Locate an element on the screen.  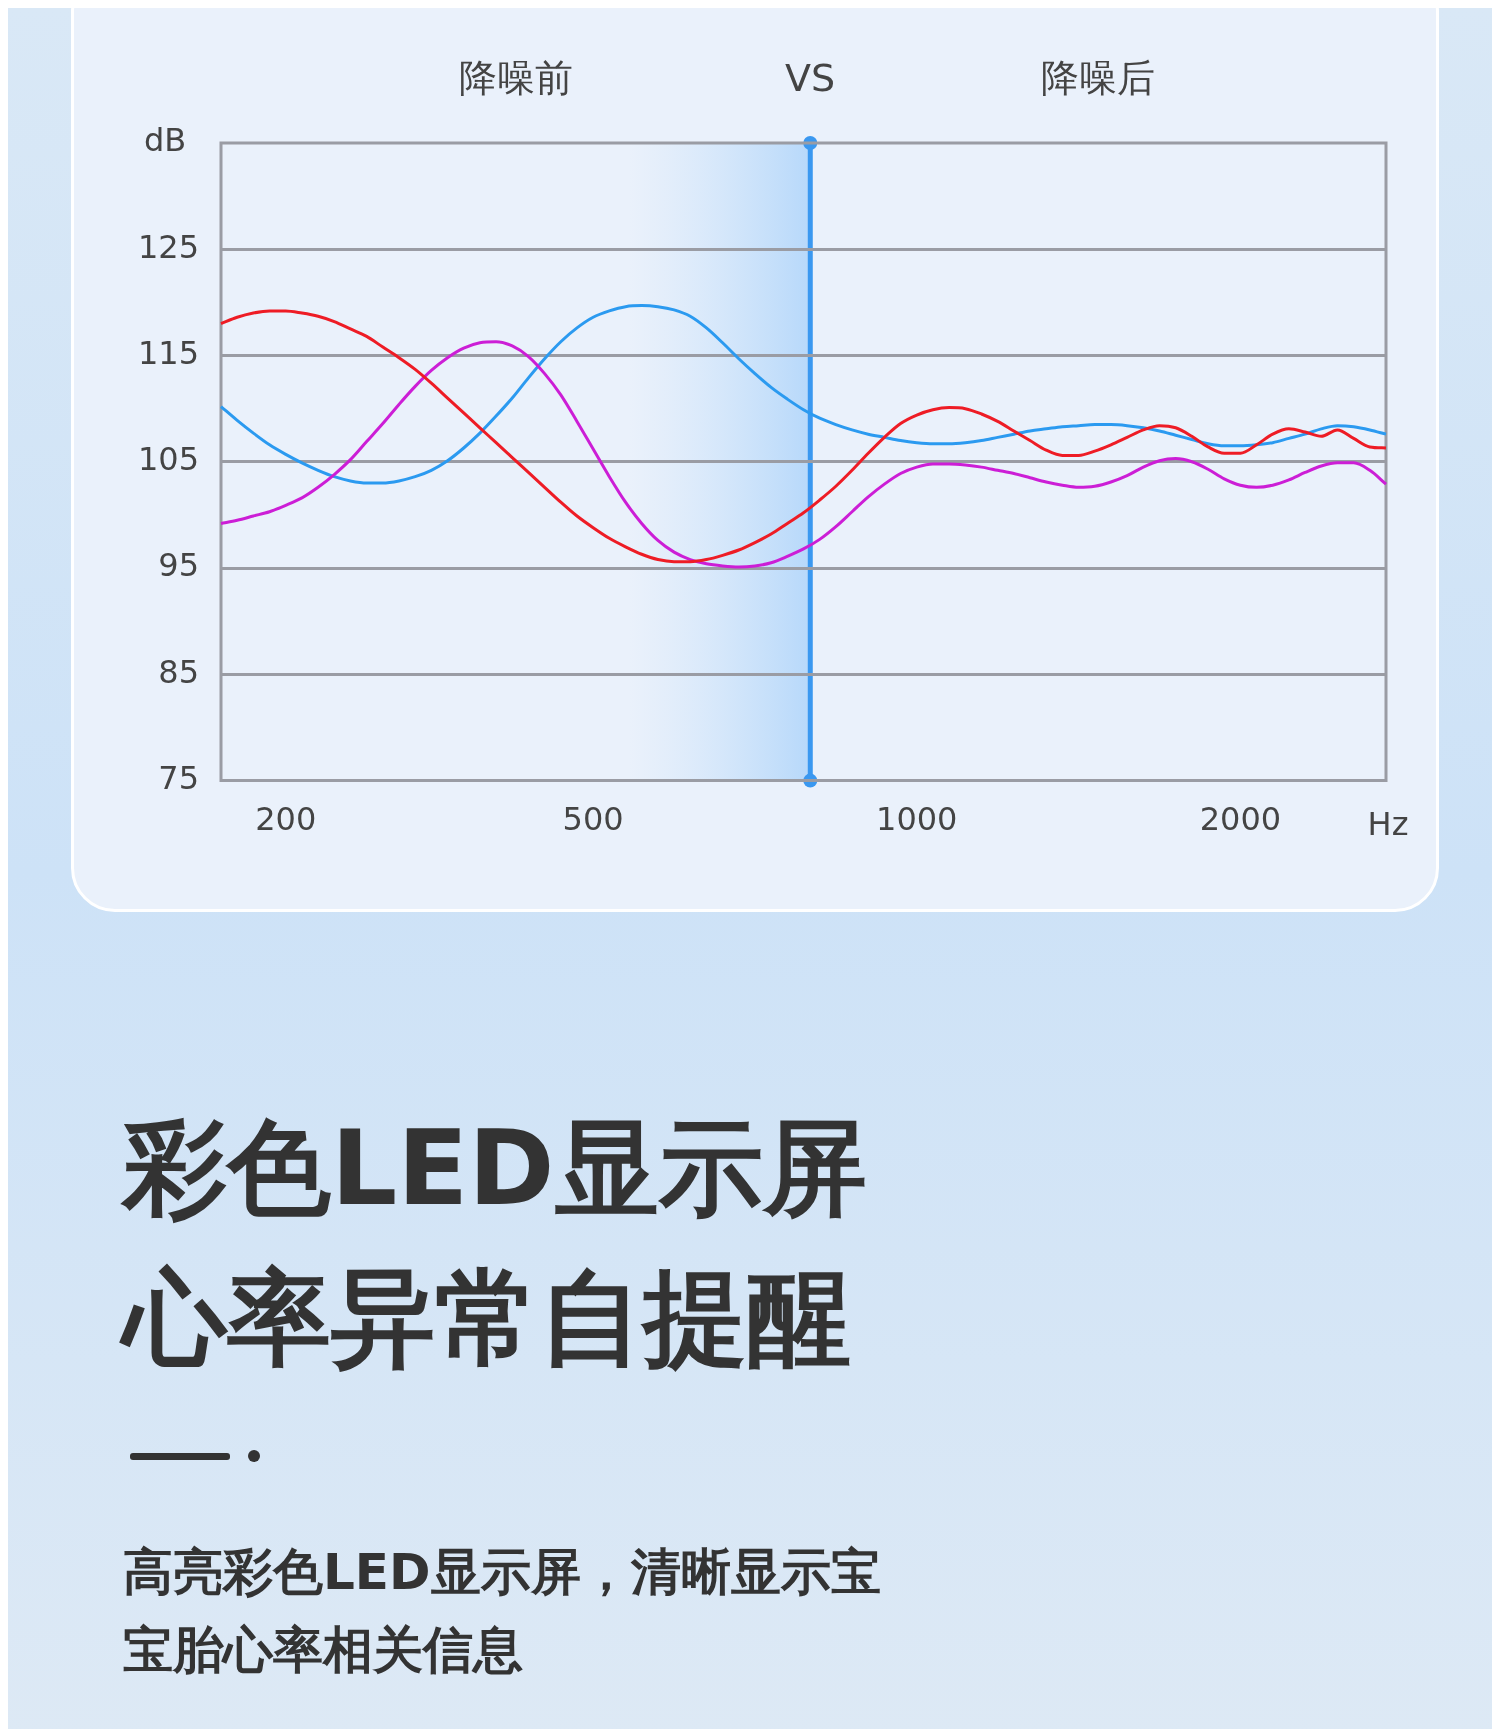
text: VS is located at coordinates (810, 77).